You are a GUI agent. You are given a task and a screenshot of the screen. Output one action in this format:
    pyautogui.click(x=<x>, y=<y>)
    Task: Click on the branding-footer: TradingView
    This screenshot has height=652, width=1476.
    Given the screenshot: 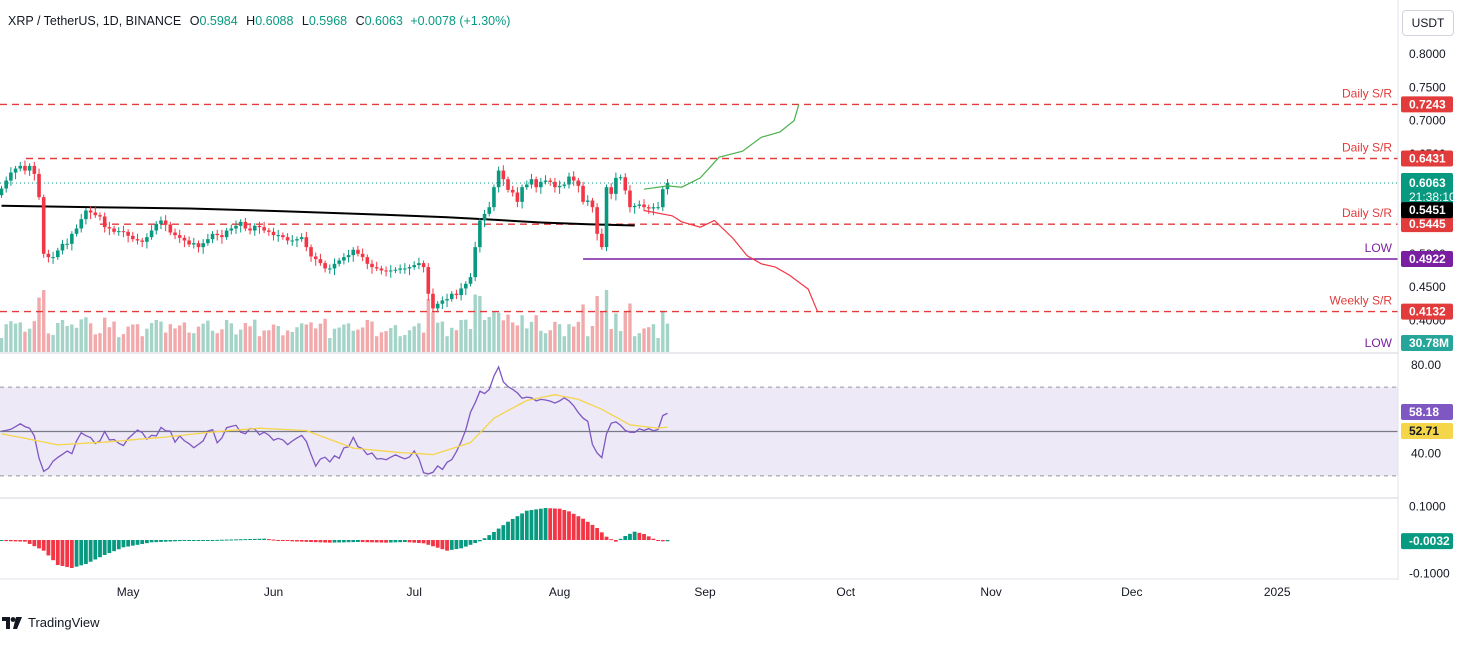 What is the action you would take?
    pyautogui.click(x=51, y=622)
    